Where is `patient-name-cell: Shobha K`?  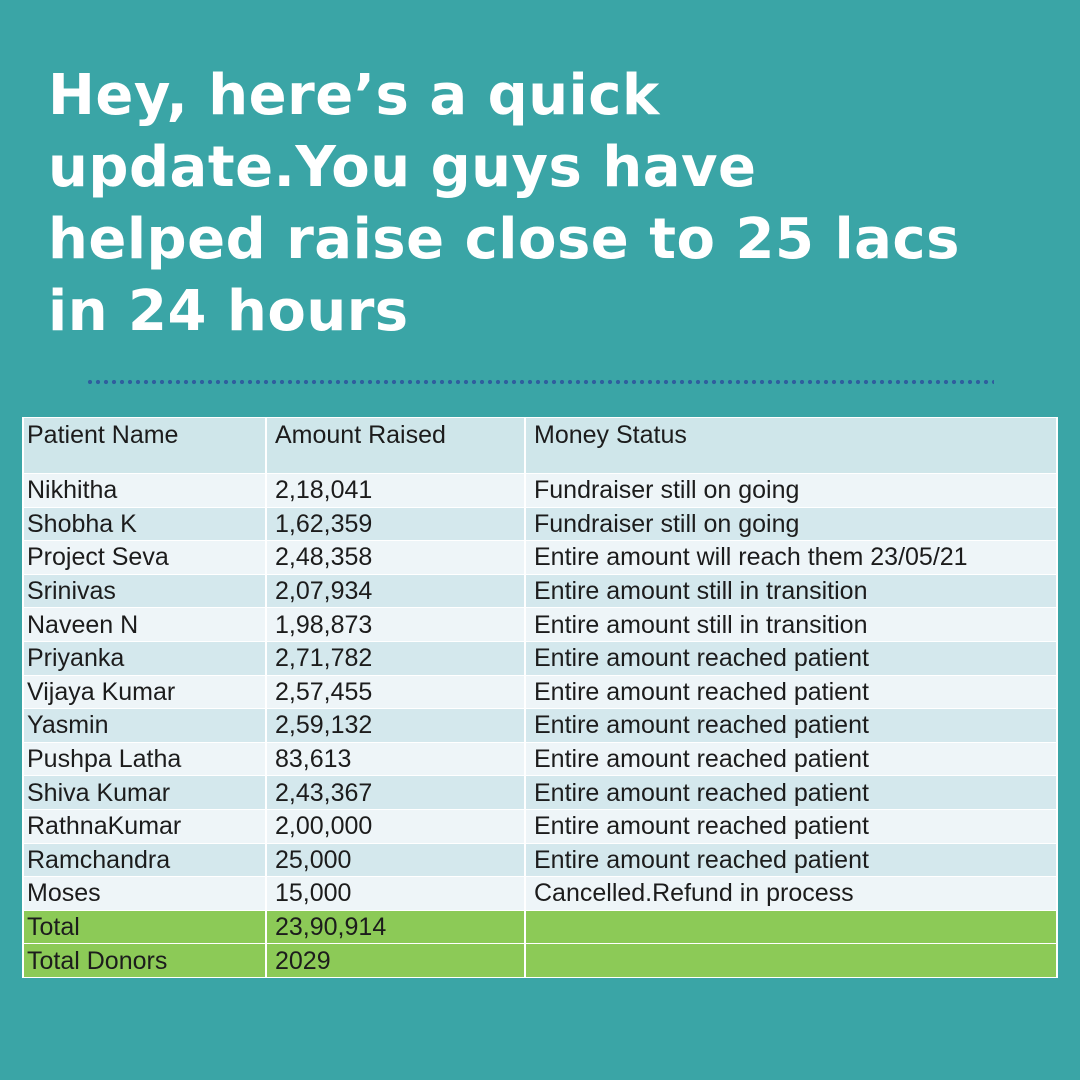
patient-name-cell: Shobha K is located at coordinates (144, 524).